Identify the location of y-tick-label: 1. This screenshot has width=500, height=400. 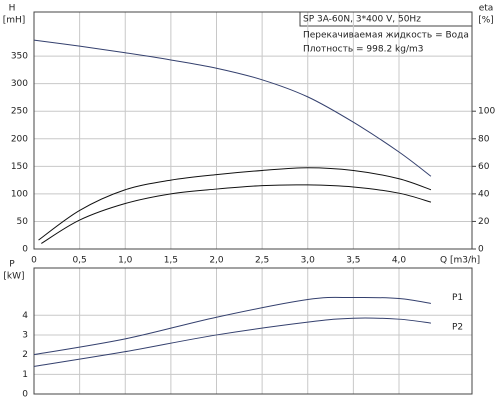
(25, 375).